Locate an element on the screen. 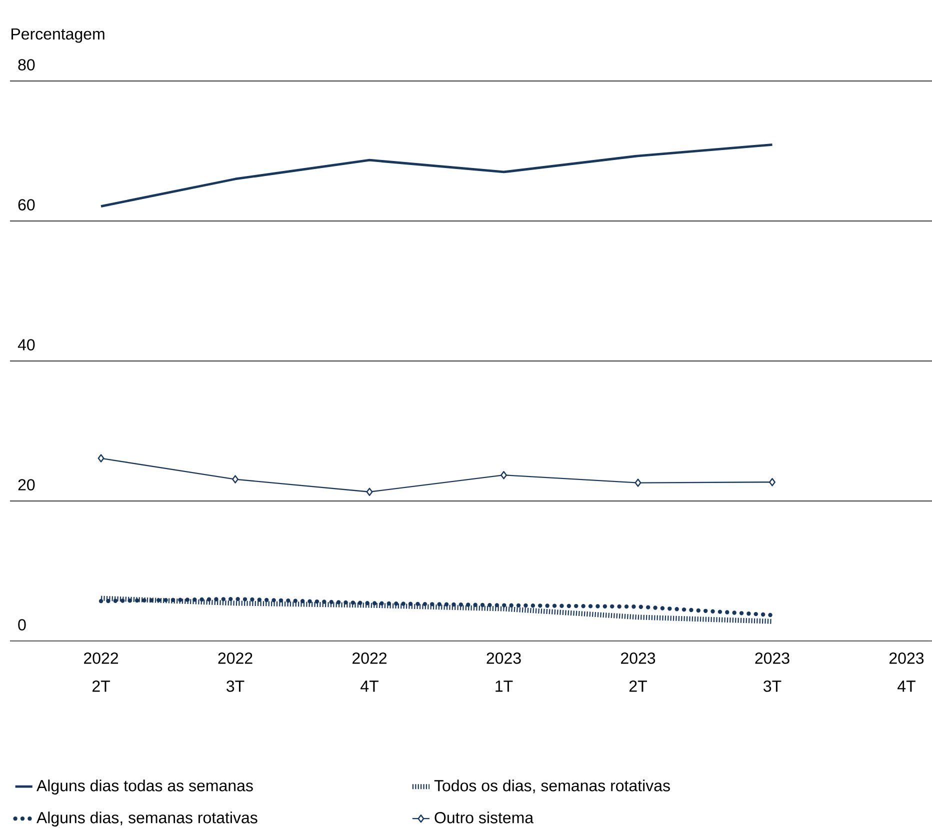  y-tick-label: 40 is located at coordinates (26, 344).